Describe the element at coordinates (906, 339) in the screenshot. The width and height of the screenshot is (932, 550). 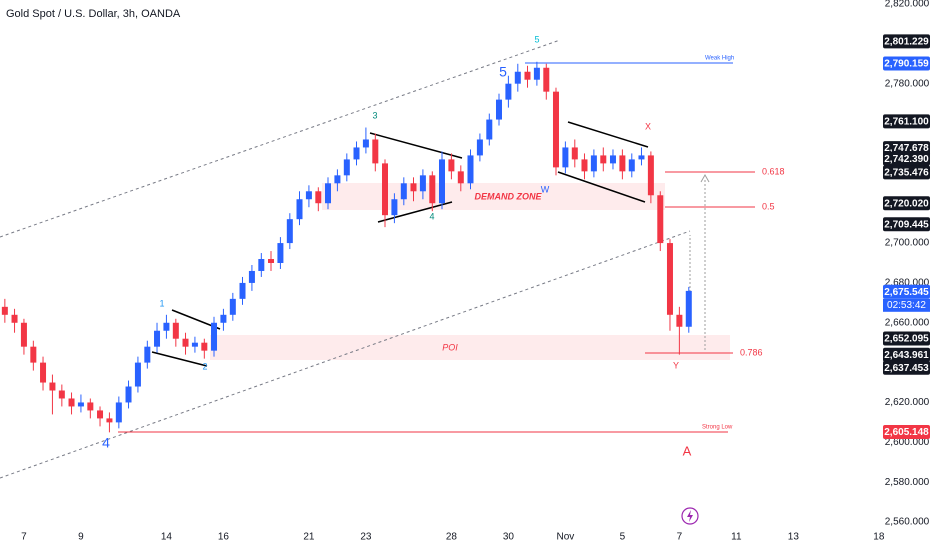
I see `price-badge-label: 2,652.095` at that location.